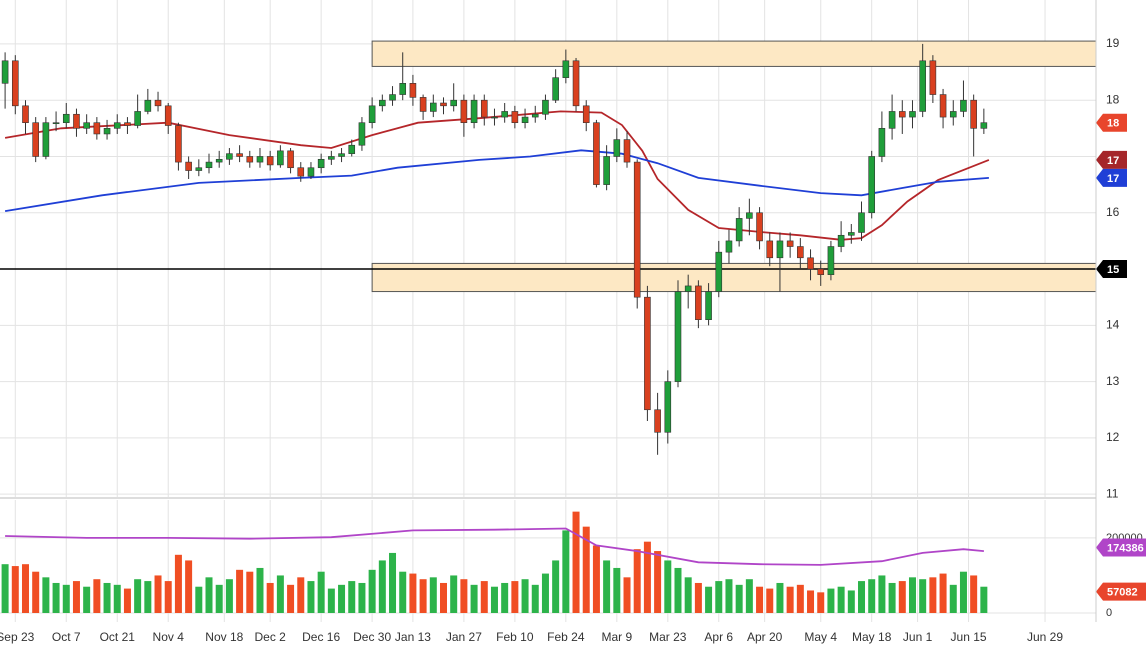  Describe the element at coordinates (1113, 43) in the screenshot. I see `y-tick-label: 19` at that location.